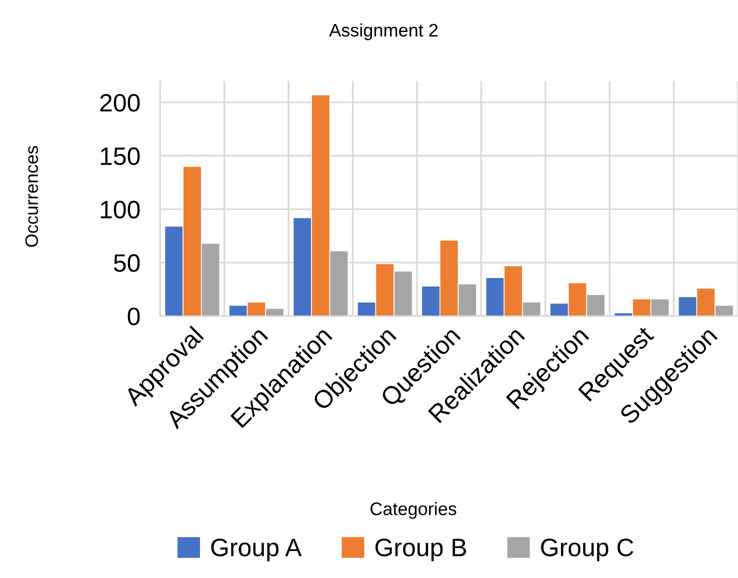 This screenshot has height=578, width=738. Describe the element at coordinates (413, 510) in the screenshot. I see `x-axis-title: Categories` at that location.